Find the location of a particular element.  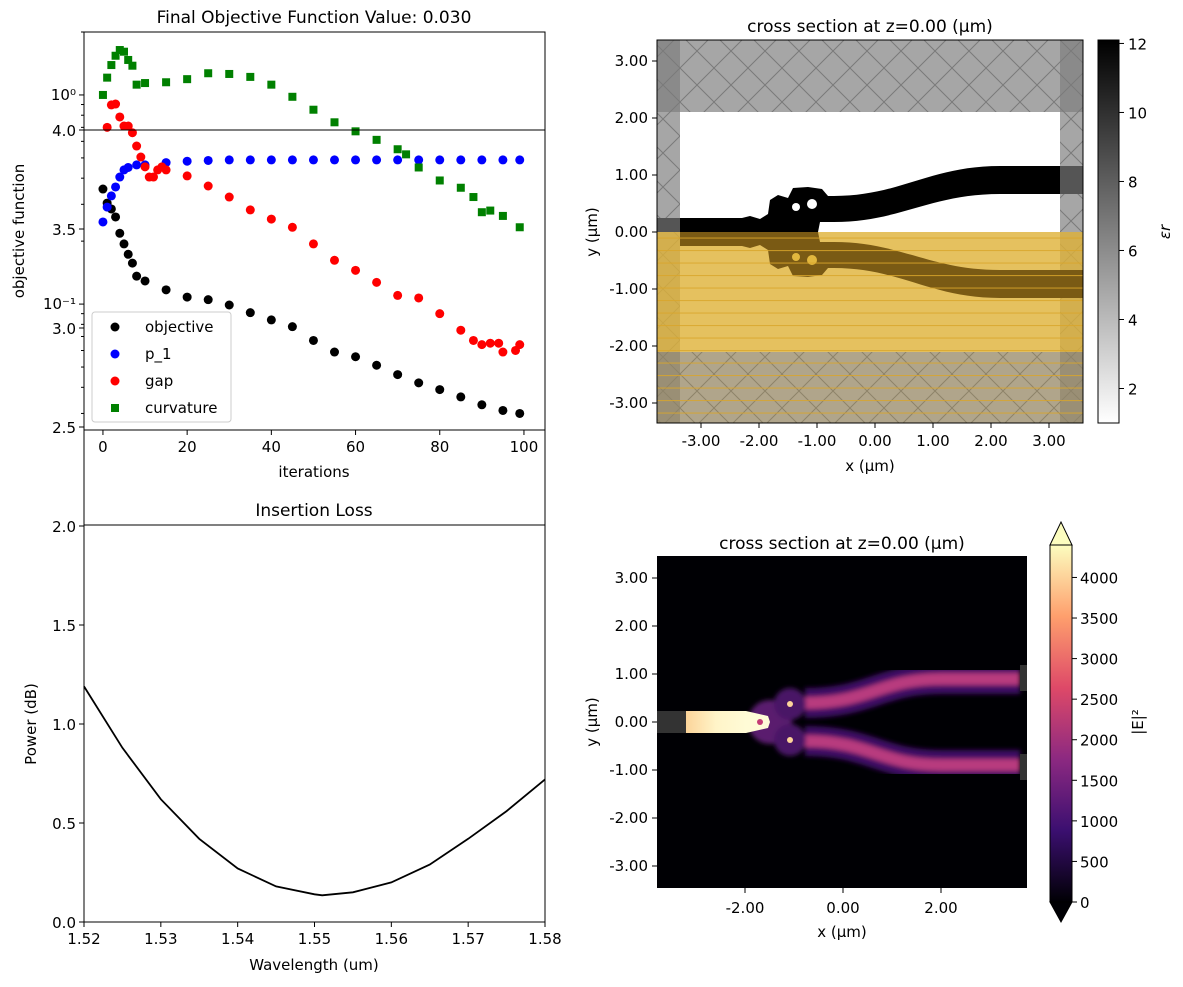

field-colorbar-ticks: 0 500 1000 1500 2000 2500 3000 3500 4000 is located at coordinates (1095, 740).